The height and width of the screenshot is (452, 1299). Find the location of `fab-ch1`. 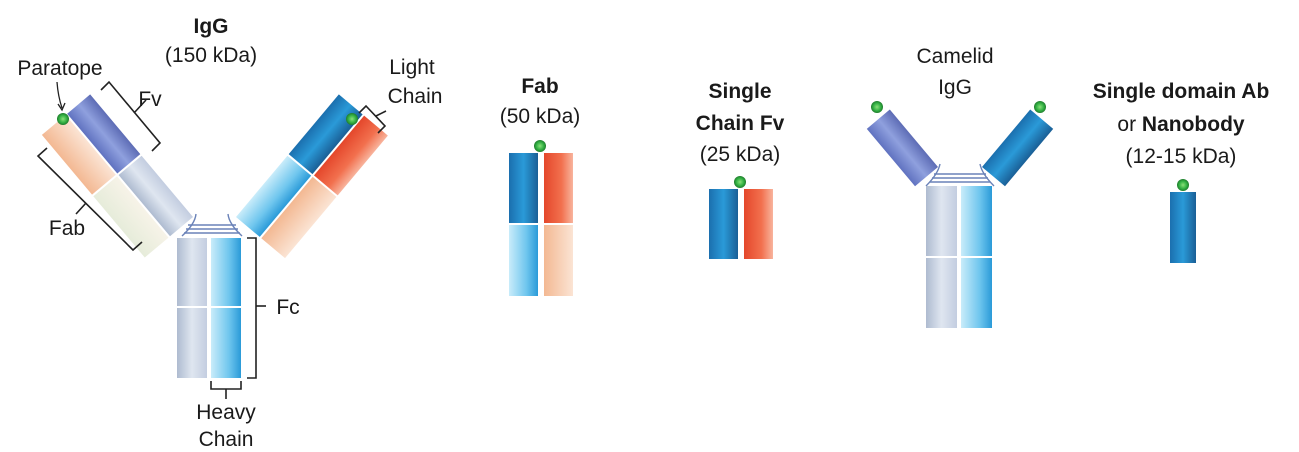

fab-ch1 is located at coordinates (523, 260).